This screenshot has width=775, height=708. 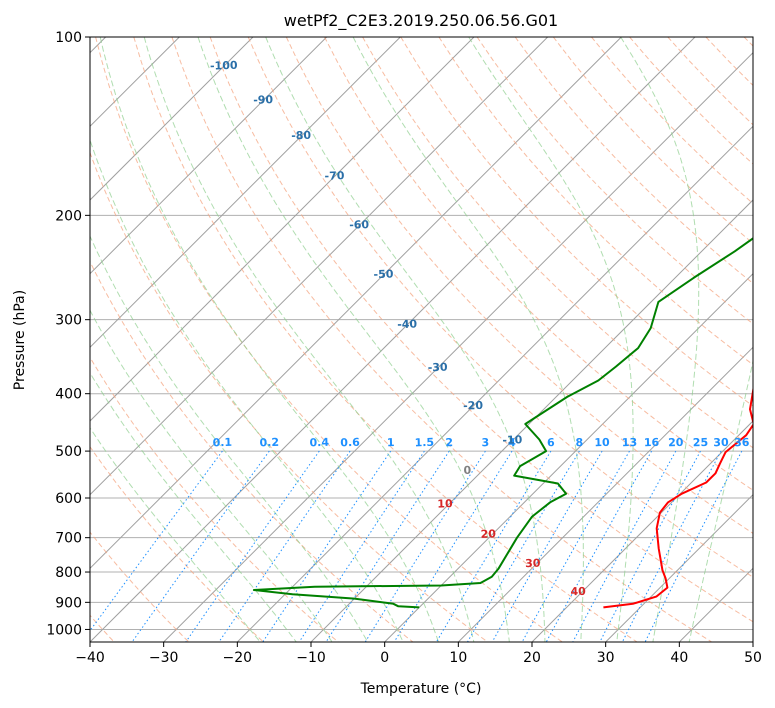 I want to click on mixing-ratio-label: 2, so click(x=449, y=442).